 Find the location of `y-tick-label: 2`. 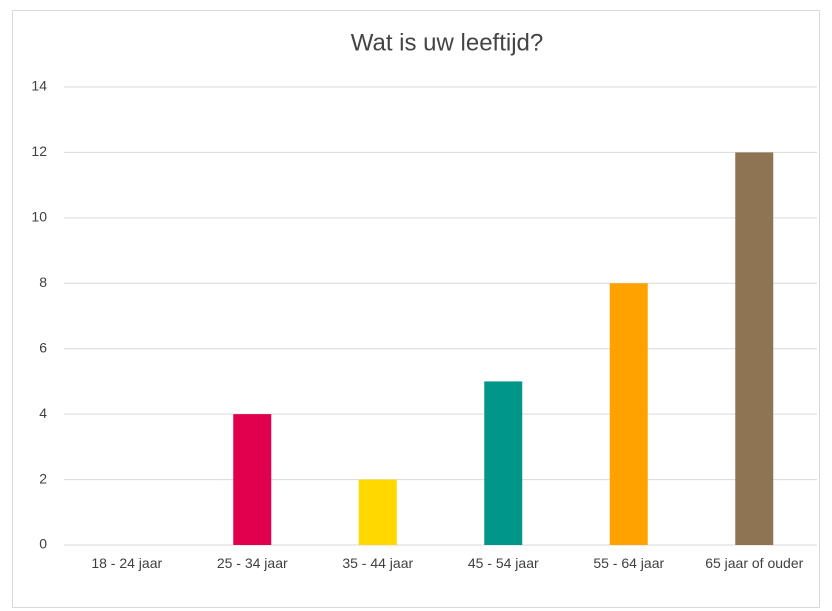

y-tick-label: 2 is located at coordinates (43, 478).